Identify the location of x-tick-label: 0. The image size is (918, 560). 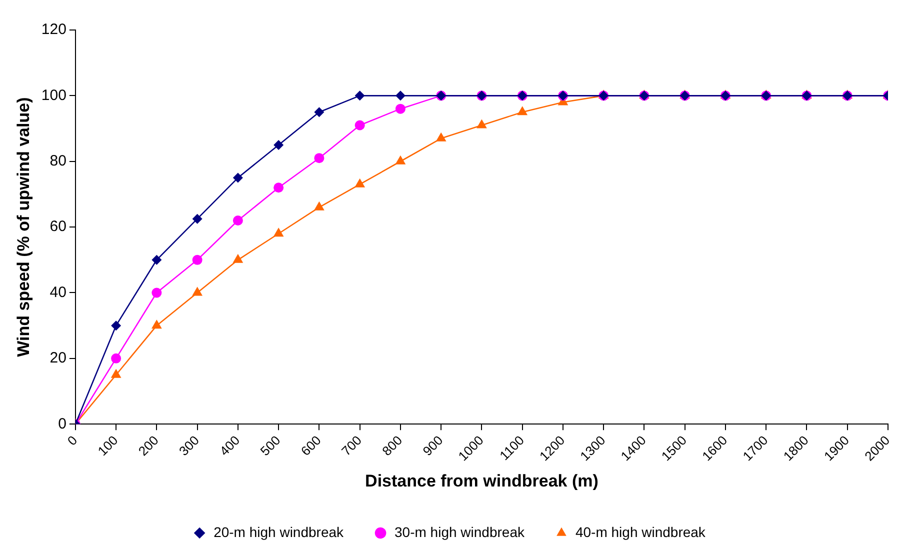
(72, 440).